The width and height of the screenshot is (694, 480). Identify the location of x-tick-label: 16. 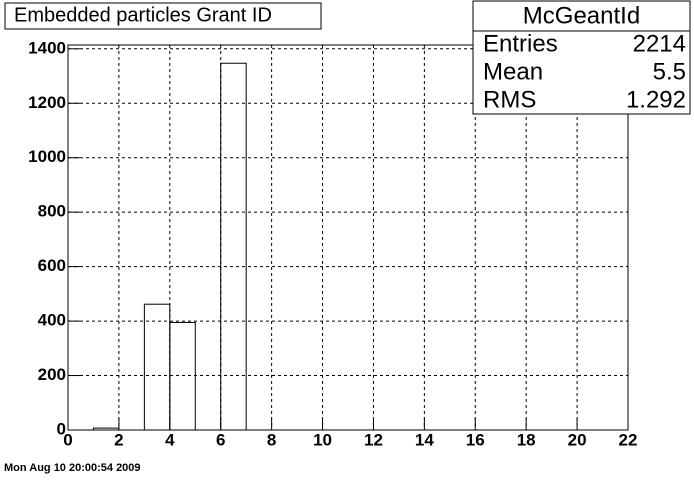
(475, 439).